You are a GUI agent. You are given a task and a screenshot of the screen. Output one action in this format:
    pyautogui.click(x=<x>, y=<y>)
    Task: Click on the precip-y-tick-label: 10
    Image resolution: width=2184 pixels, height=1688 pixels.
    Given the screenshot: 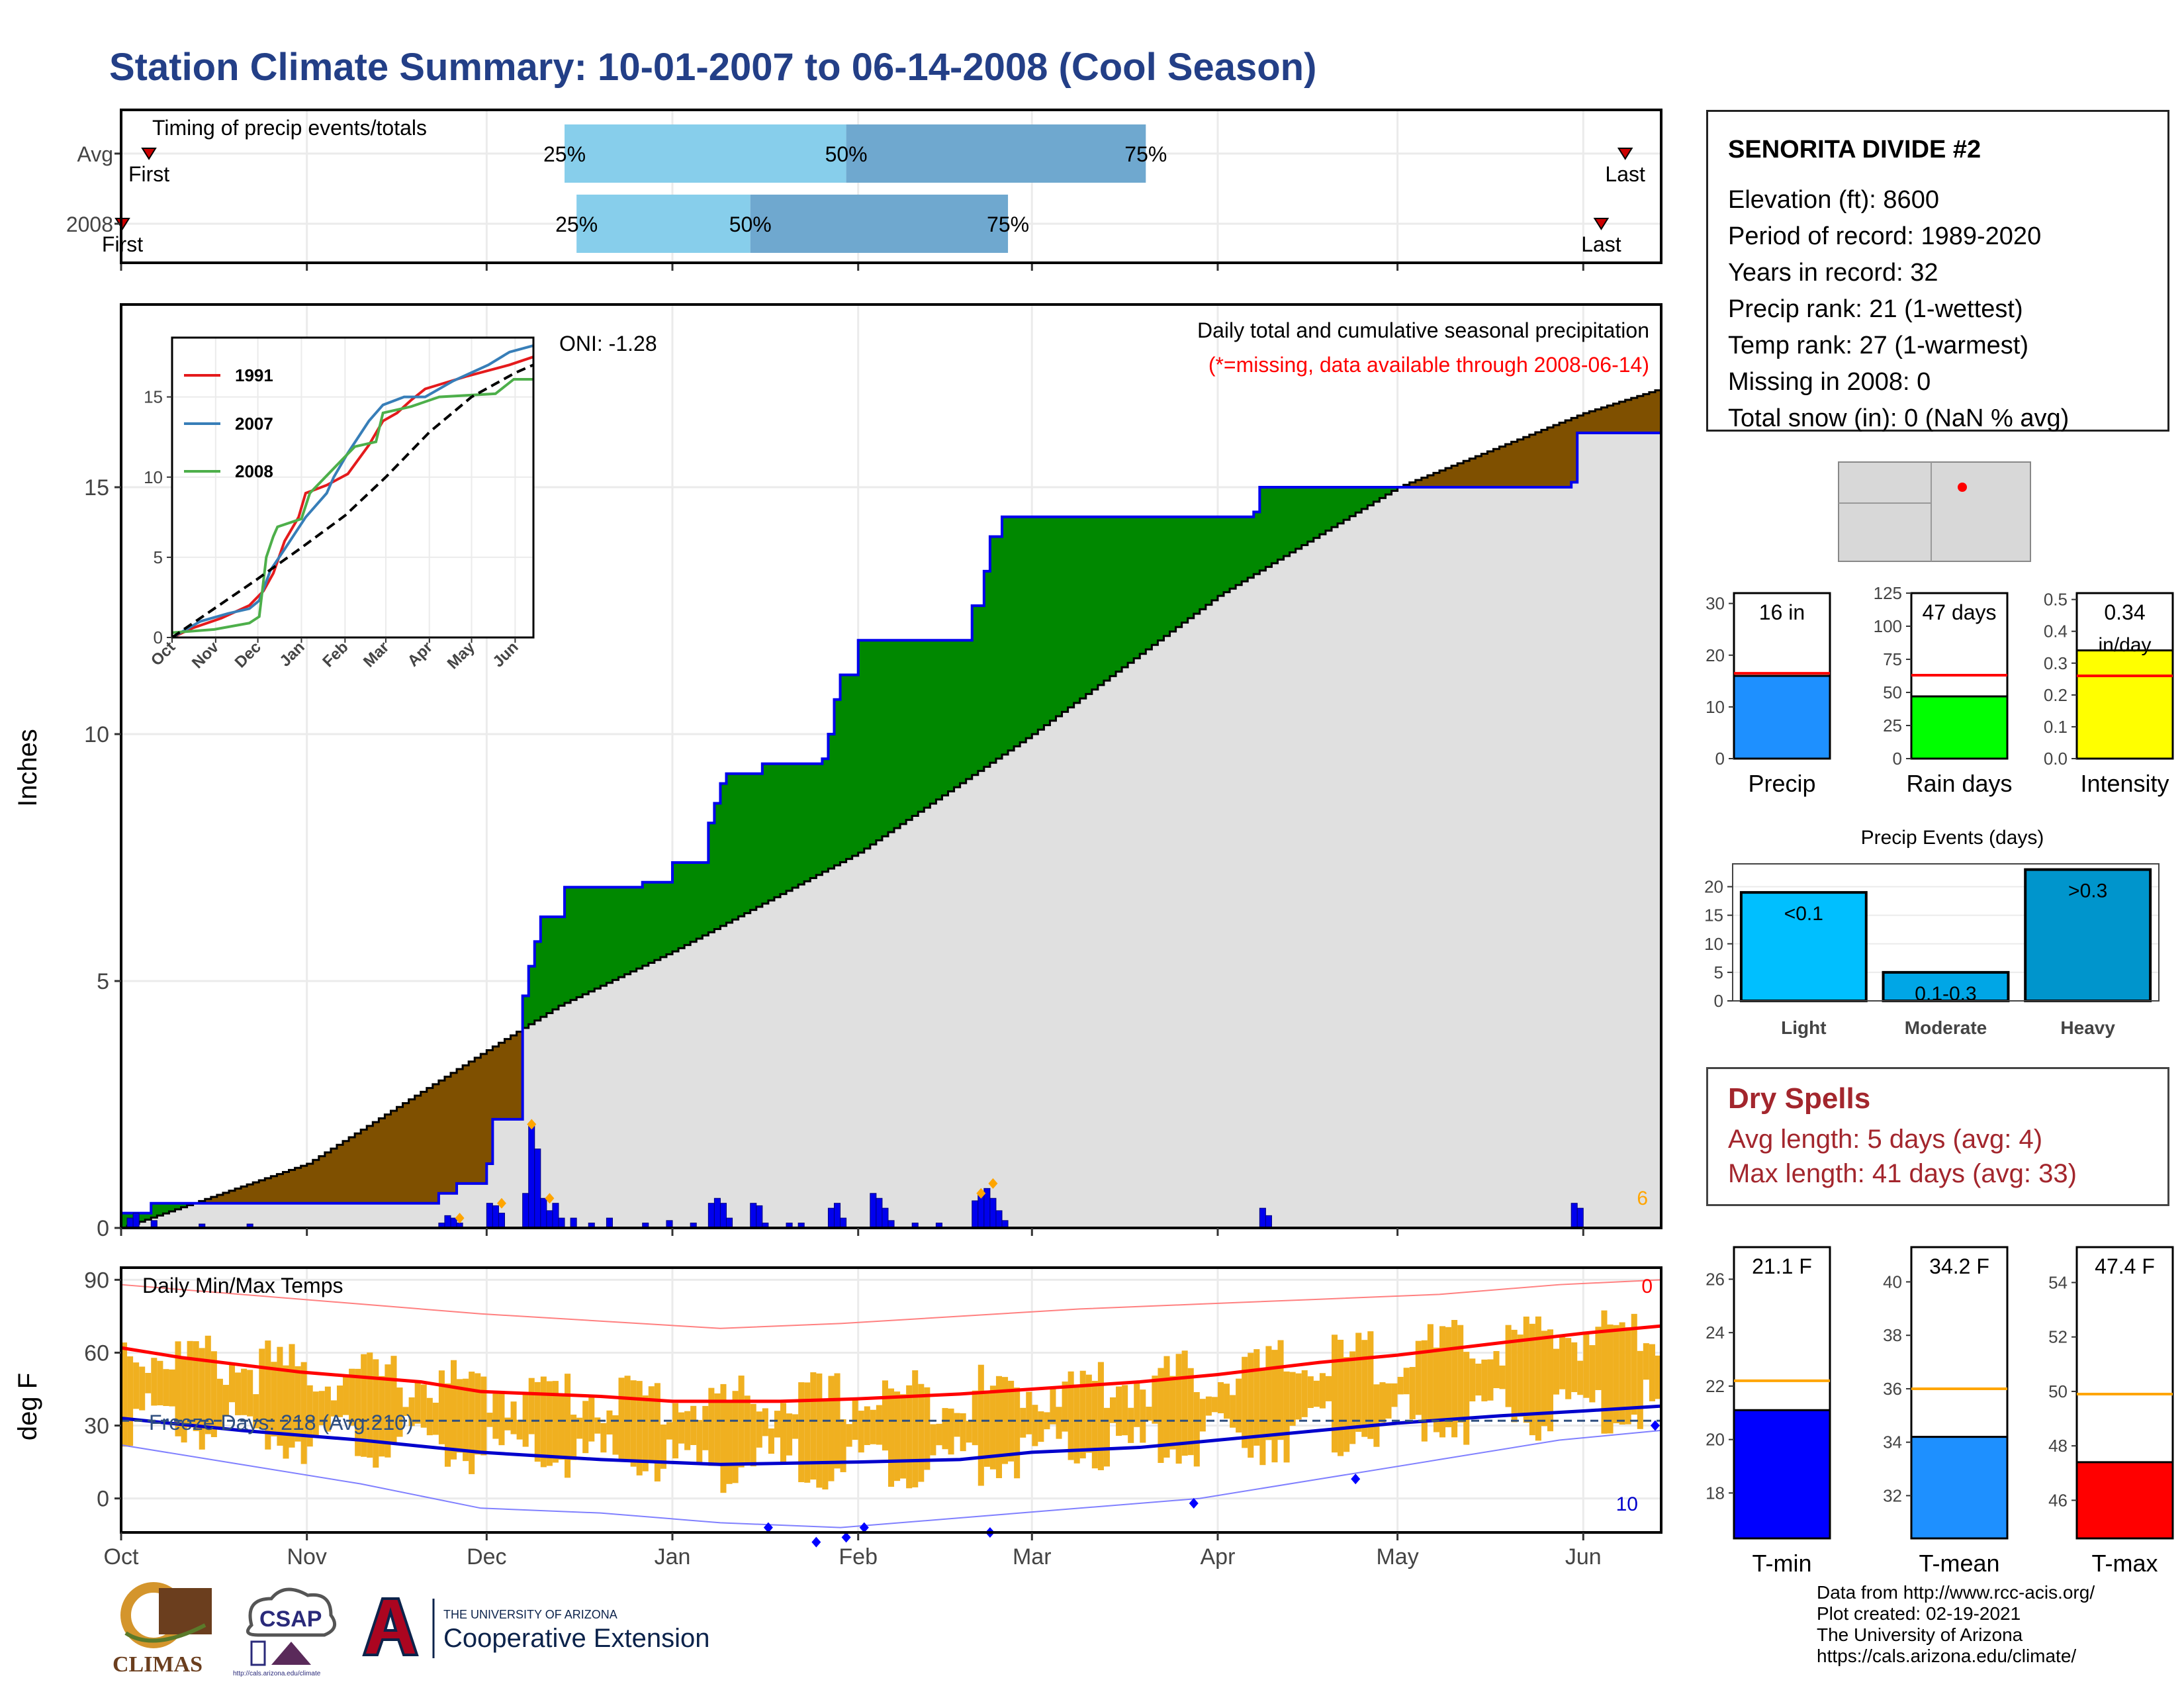 What is the action you would take?
    pyautogui.click(x=97, y=734)
    